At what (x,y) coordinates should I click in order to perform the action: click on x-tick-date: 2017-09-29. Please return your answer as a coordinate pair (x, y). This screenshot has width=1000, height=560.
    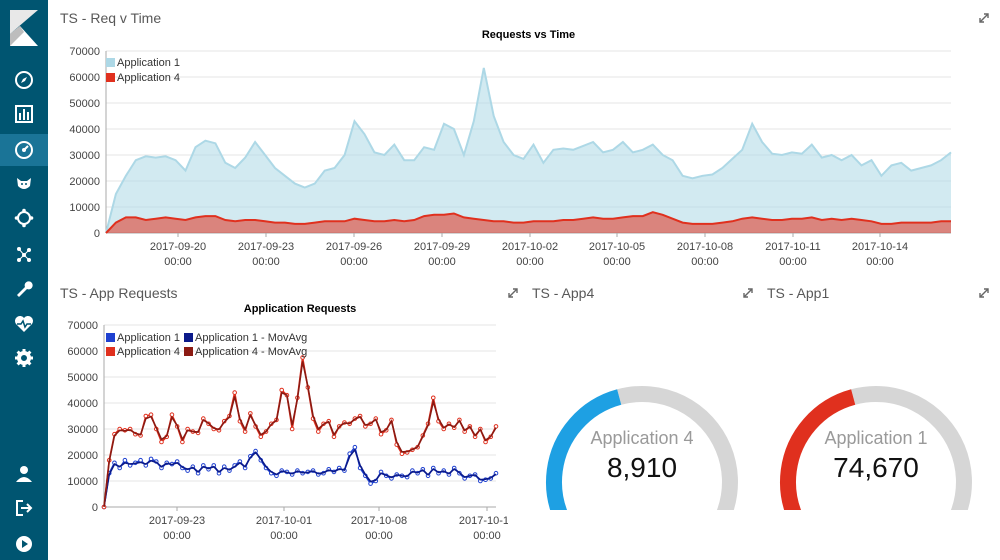
    Looking at the image, I should click on (442, 247).